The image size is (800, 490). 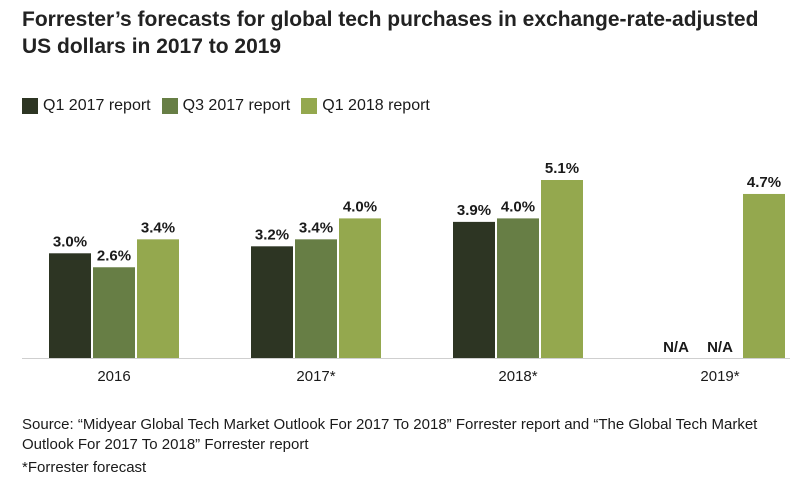 What do you see at coordinates (84, 467) in the screenshot?
I see `footnote: *Forrester forecast` at bounding box center [84, 467].